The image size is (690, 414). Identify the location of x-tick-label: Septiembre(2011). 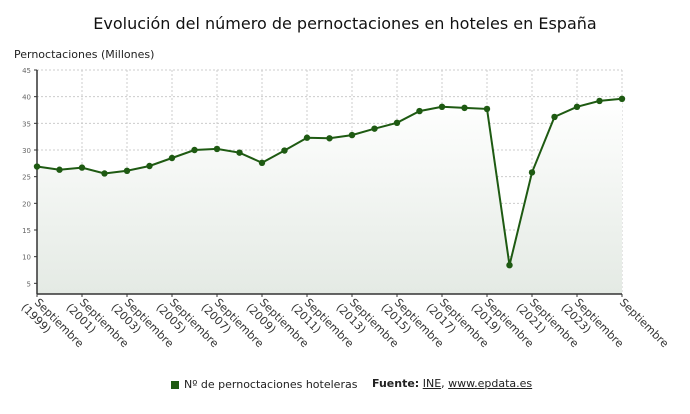
(322, 323).